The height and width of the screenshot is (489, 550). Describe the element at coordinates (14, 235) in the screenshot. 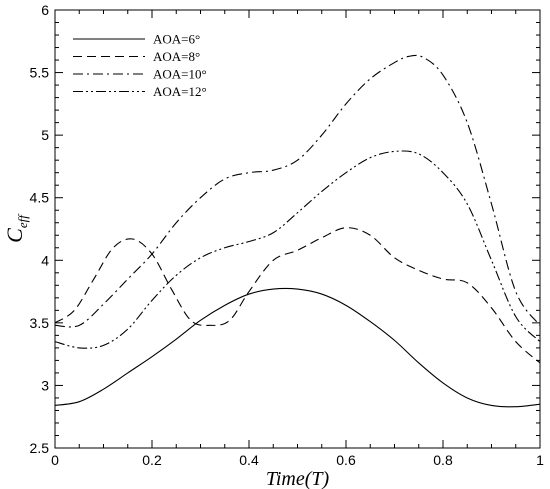

I see `y-axis-label-main: C` at that location.